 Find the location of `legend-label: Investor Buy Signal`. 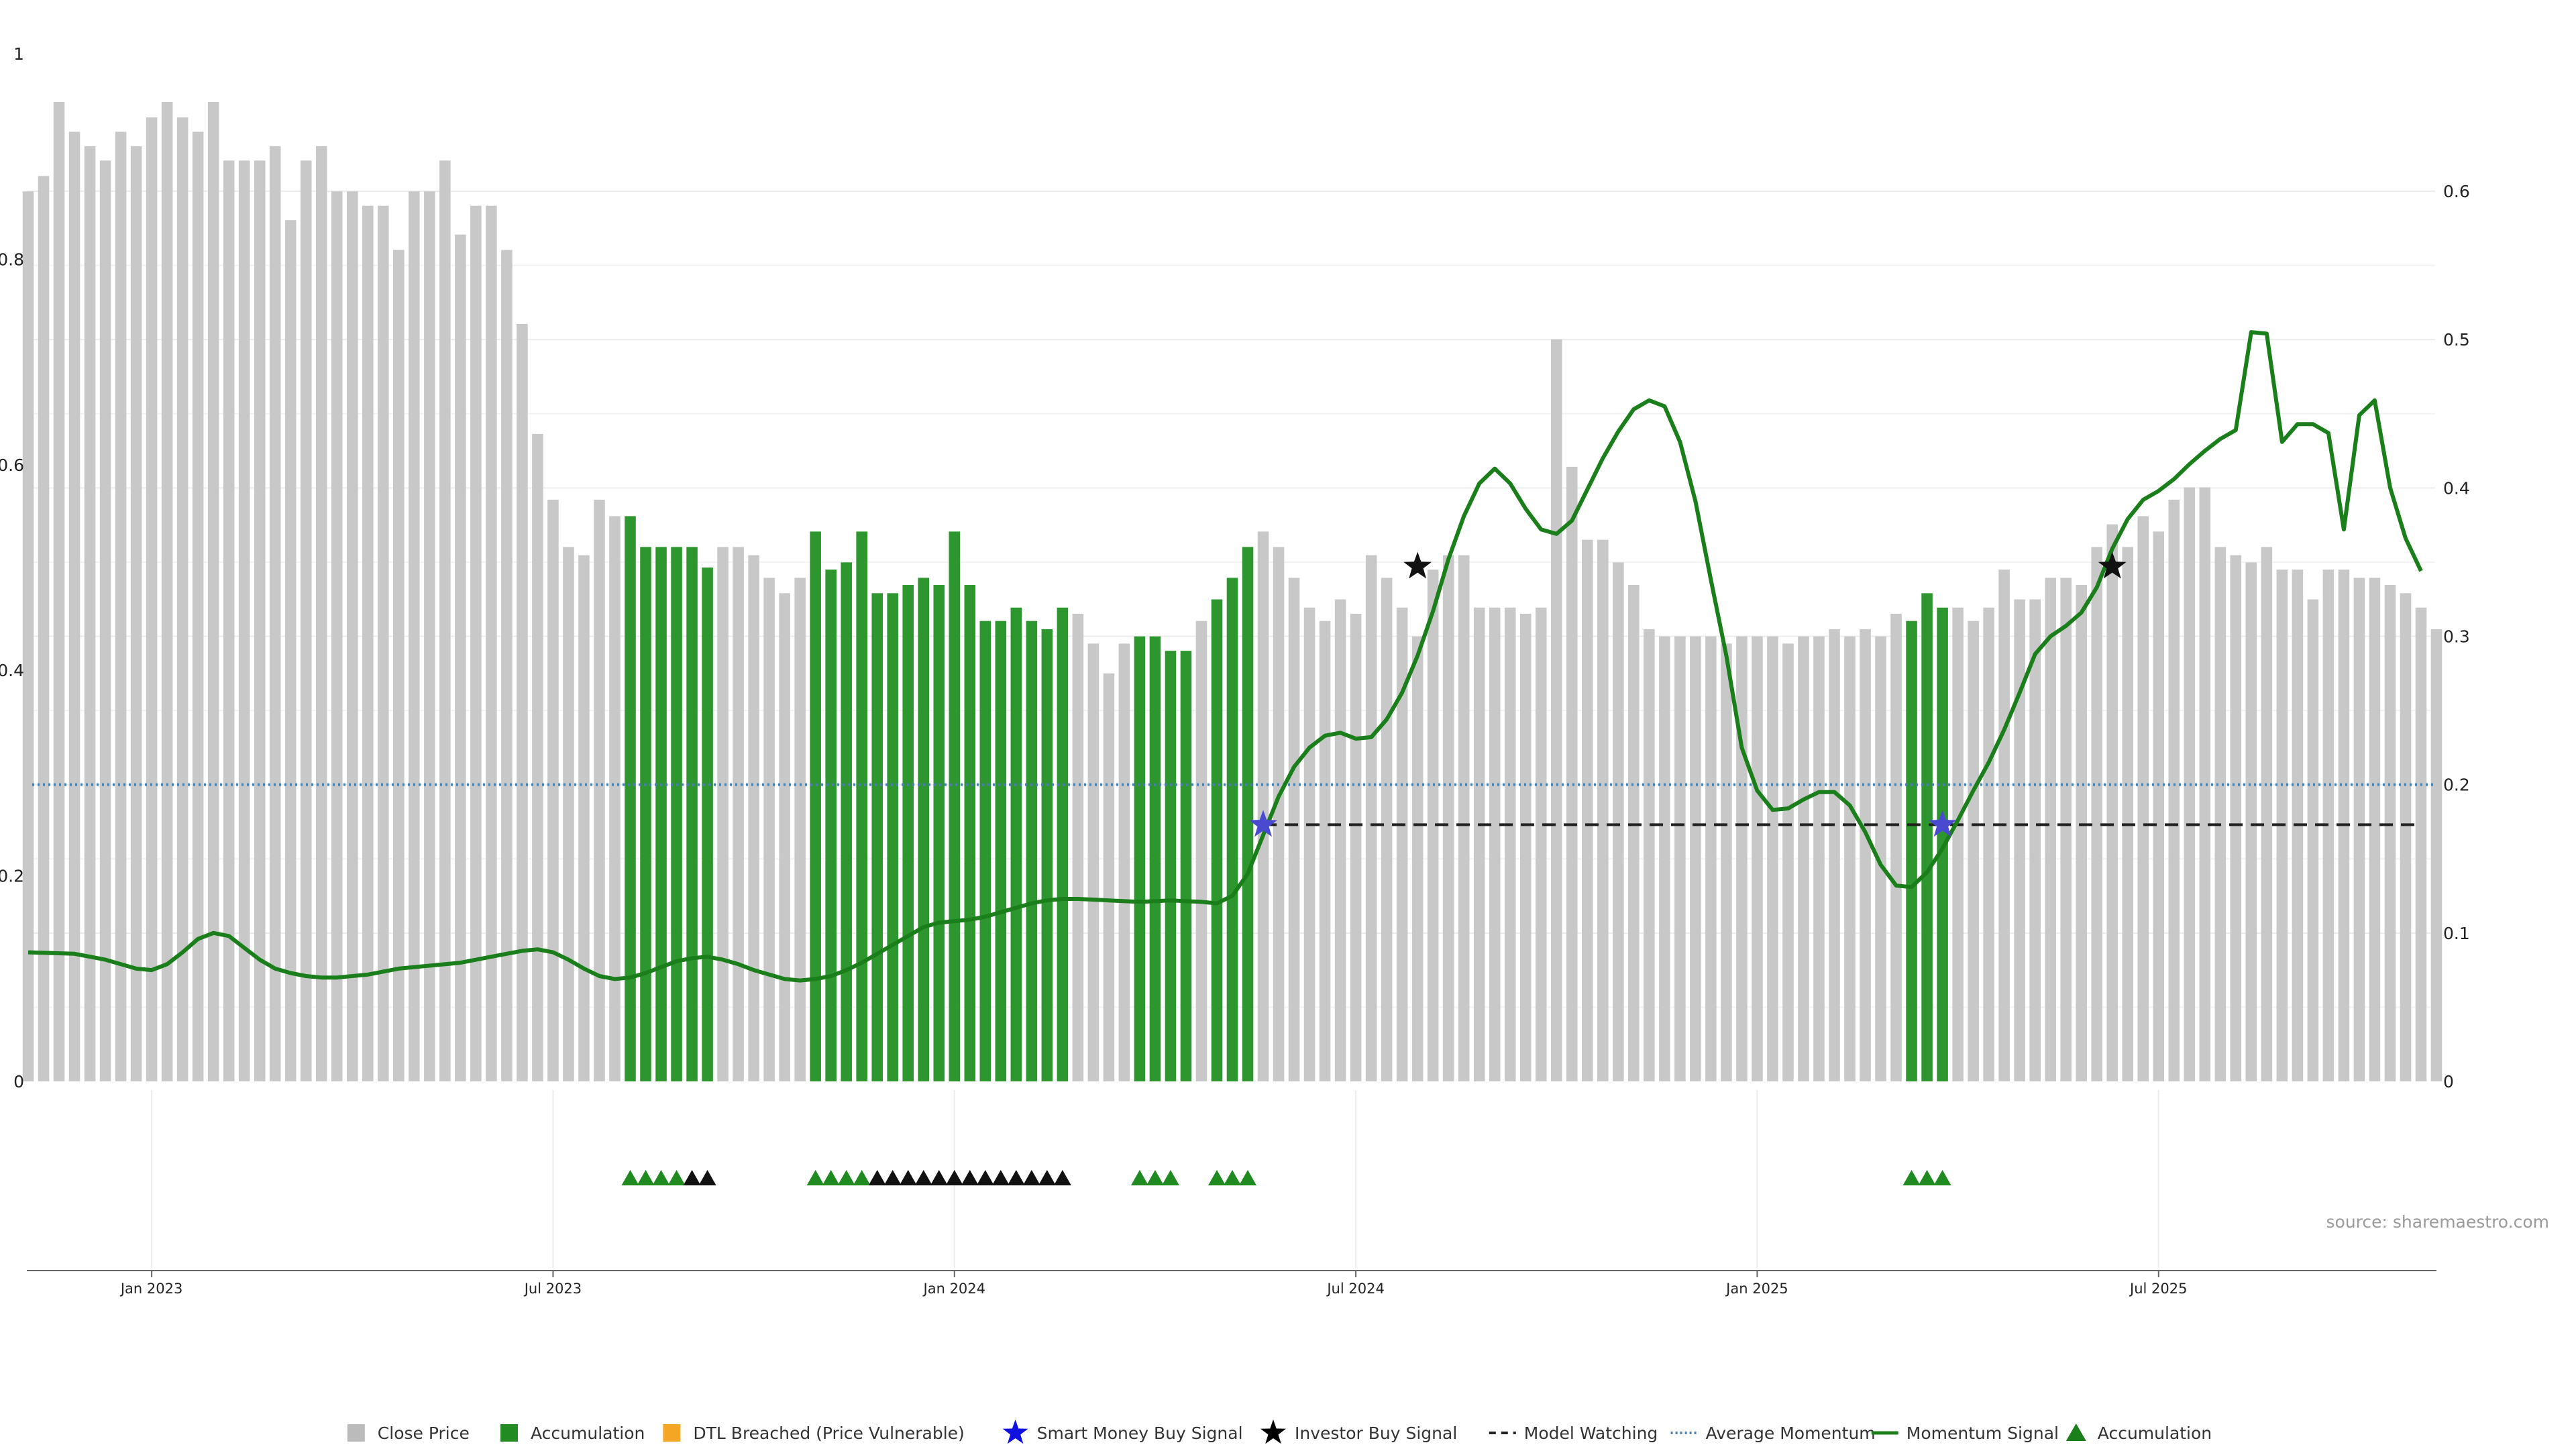

legend-label: Investor Buy Signal is located at coordinates (1376, 1433).